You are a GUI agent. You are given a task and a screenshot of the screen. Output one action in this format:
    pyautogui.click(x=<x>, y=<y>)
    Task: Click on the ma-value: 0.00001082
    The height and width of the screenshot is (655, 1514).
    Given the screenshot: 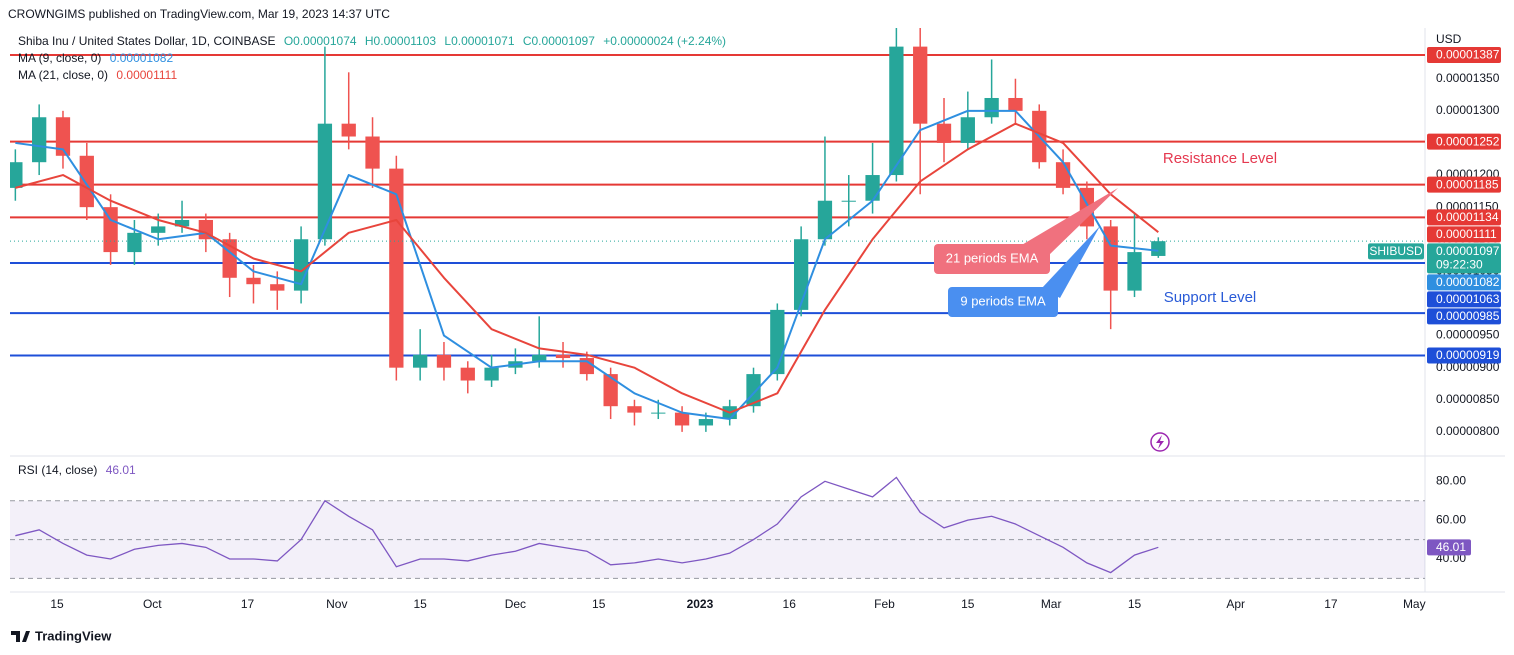 What is the action you would take?
    pyautogui.click(x=141, y=58)
    